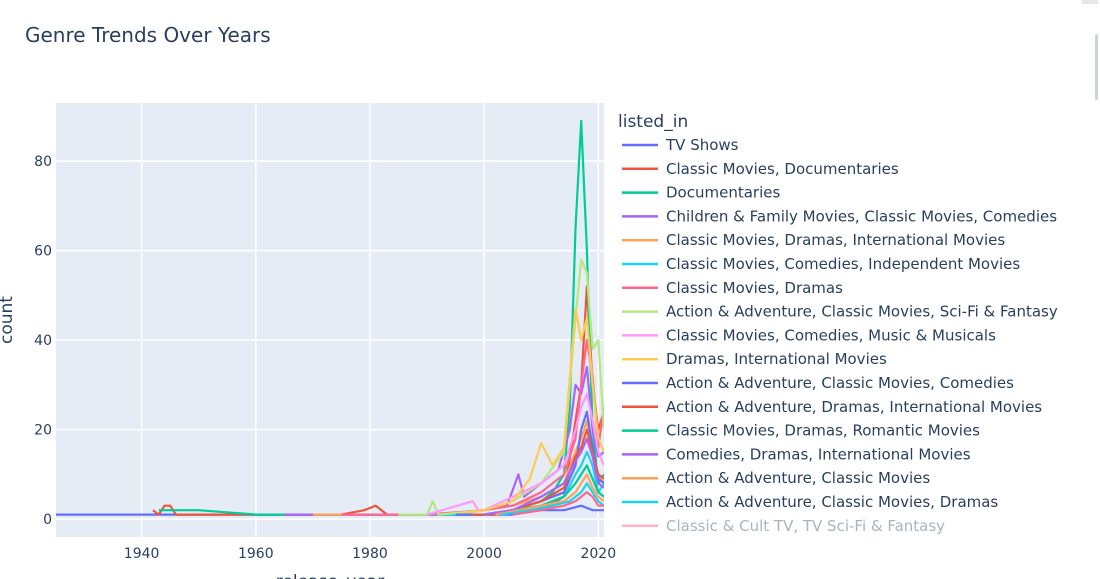 Image resolution: width=1100 pixels, height=579 pixels. I want to click on legend-item: Documentaries, so click(701, 193).